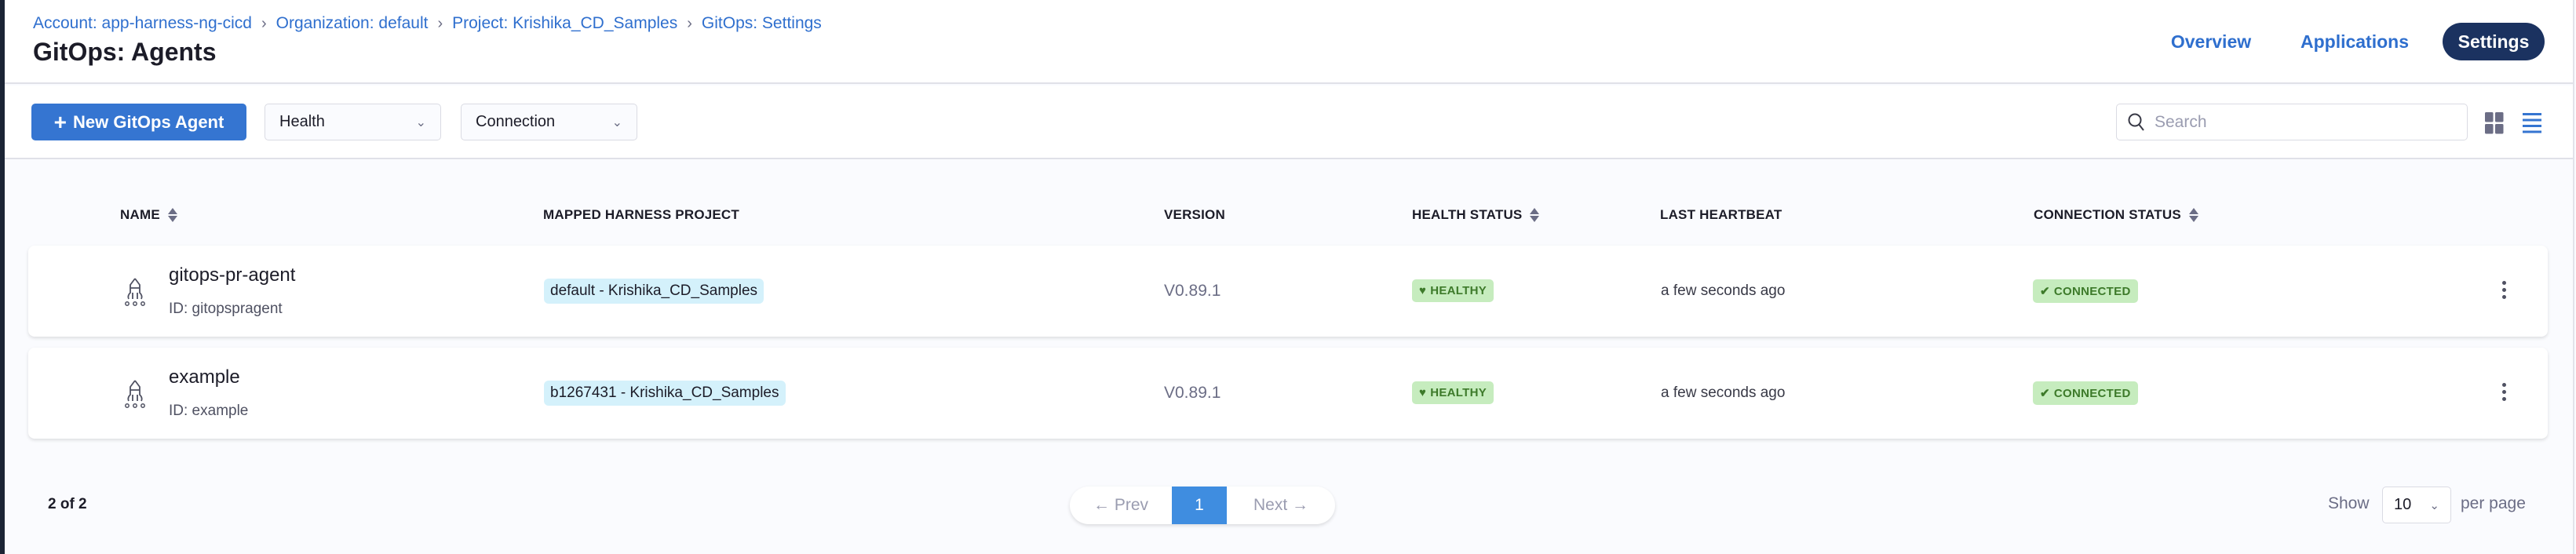  I want to click on app-sidebar-edge, so click(2, 277).